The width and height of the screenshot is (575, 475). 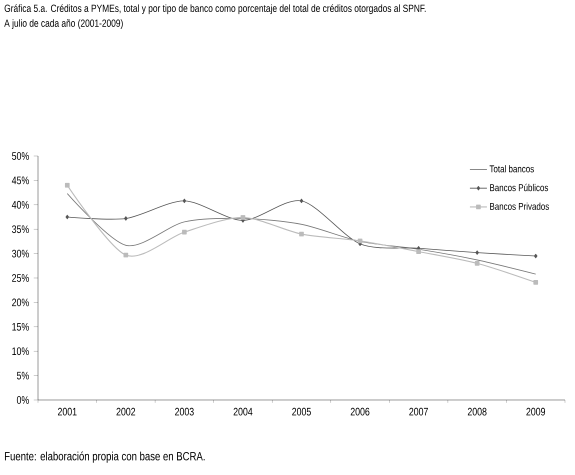 I want to click on y-tick-label: 0%, so click(x=22, y=400).